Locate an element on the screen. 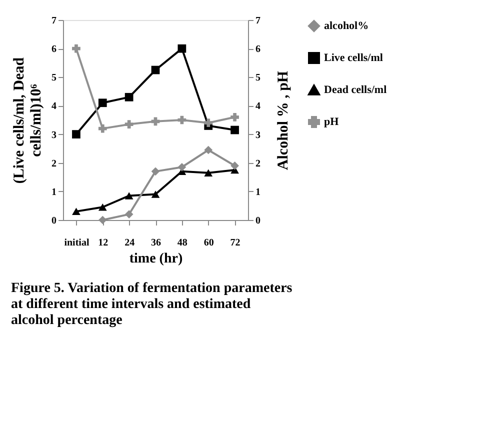 The image size is (494, 421). y-tick-label: 5 is located at coordinates (54, 78).